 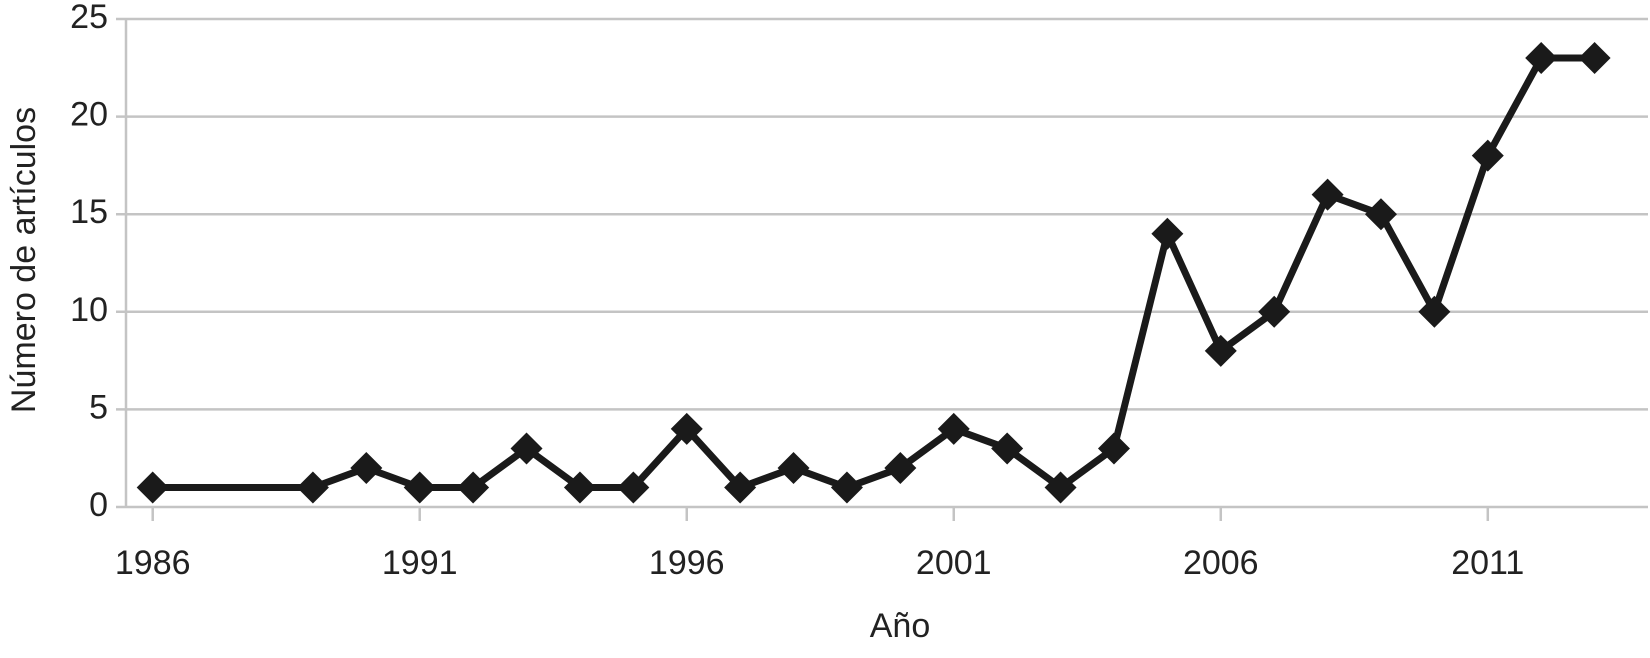 What do you see at coordinates (89, 310) in the screenshot?
I see `y-tick-label: 10` at bounding box center [89, 310].